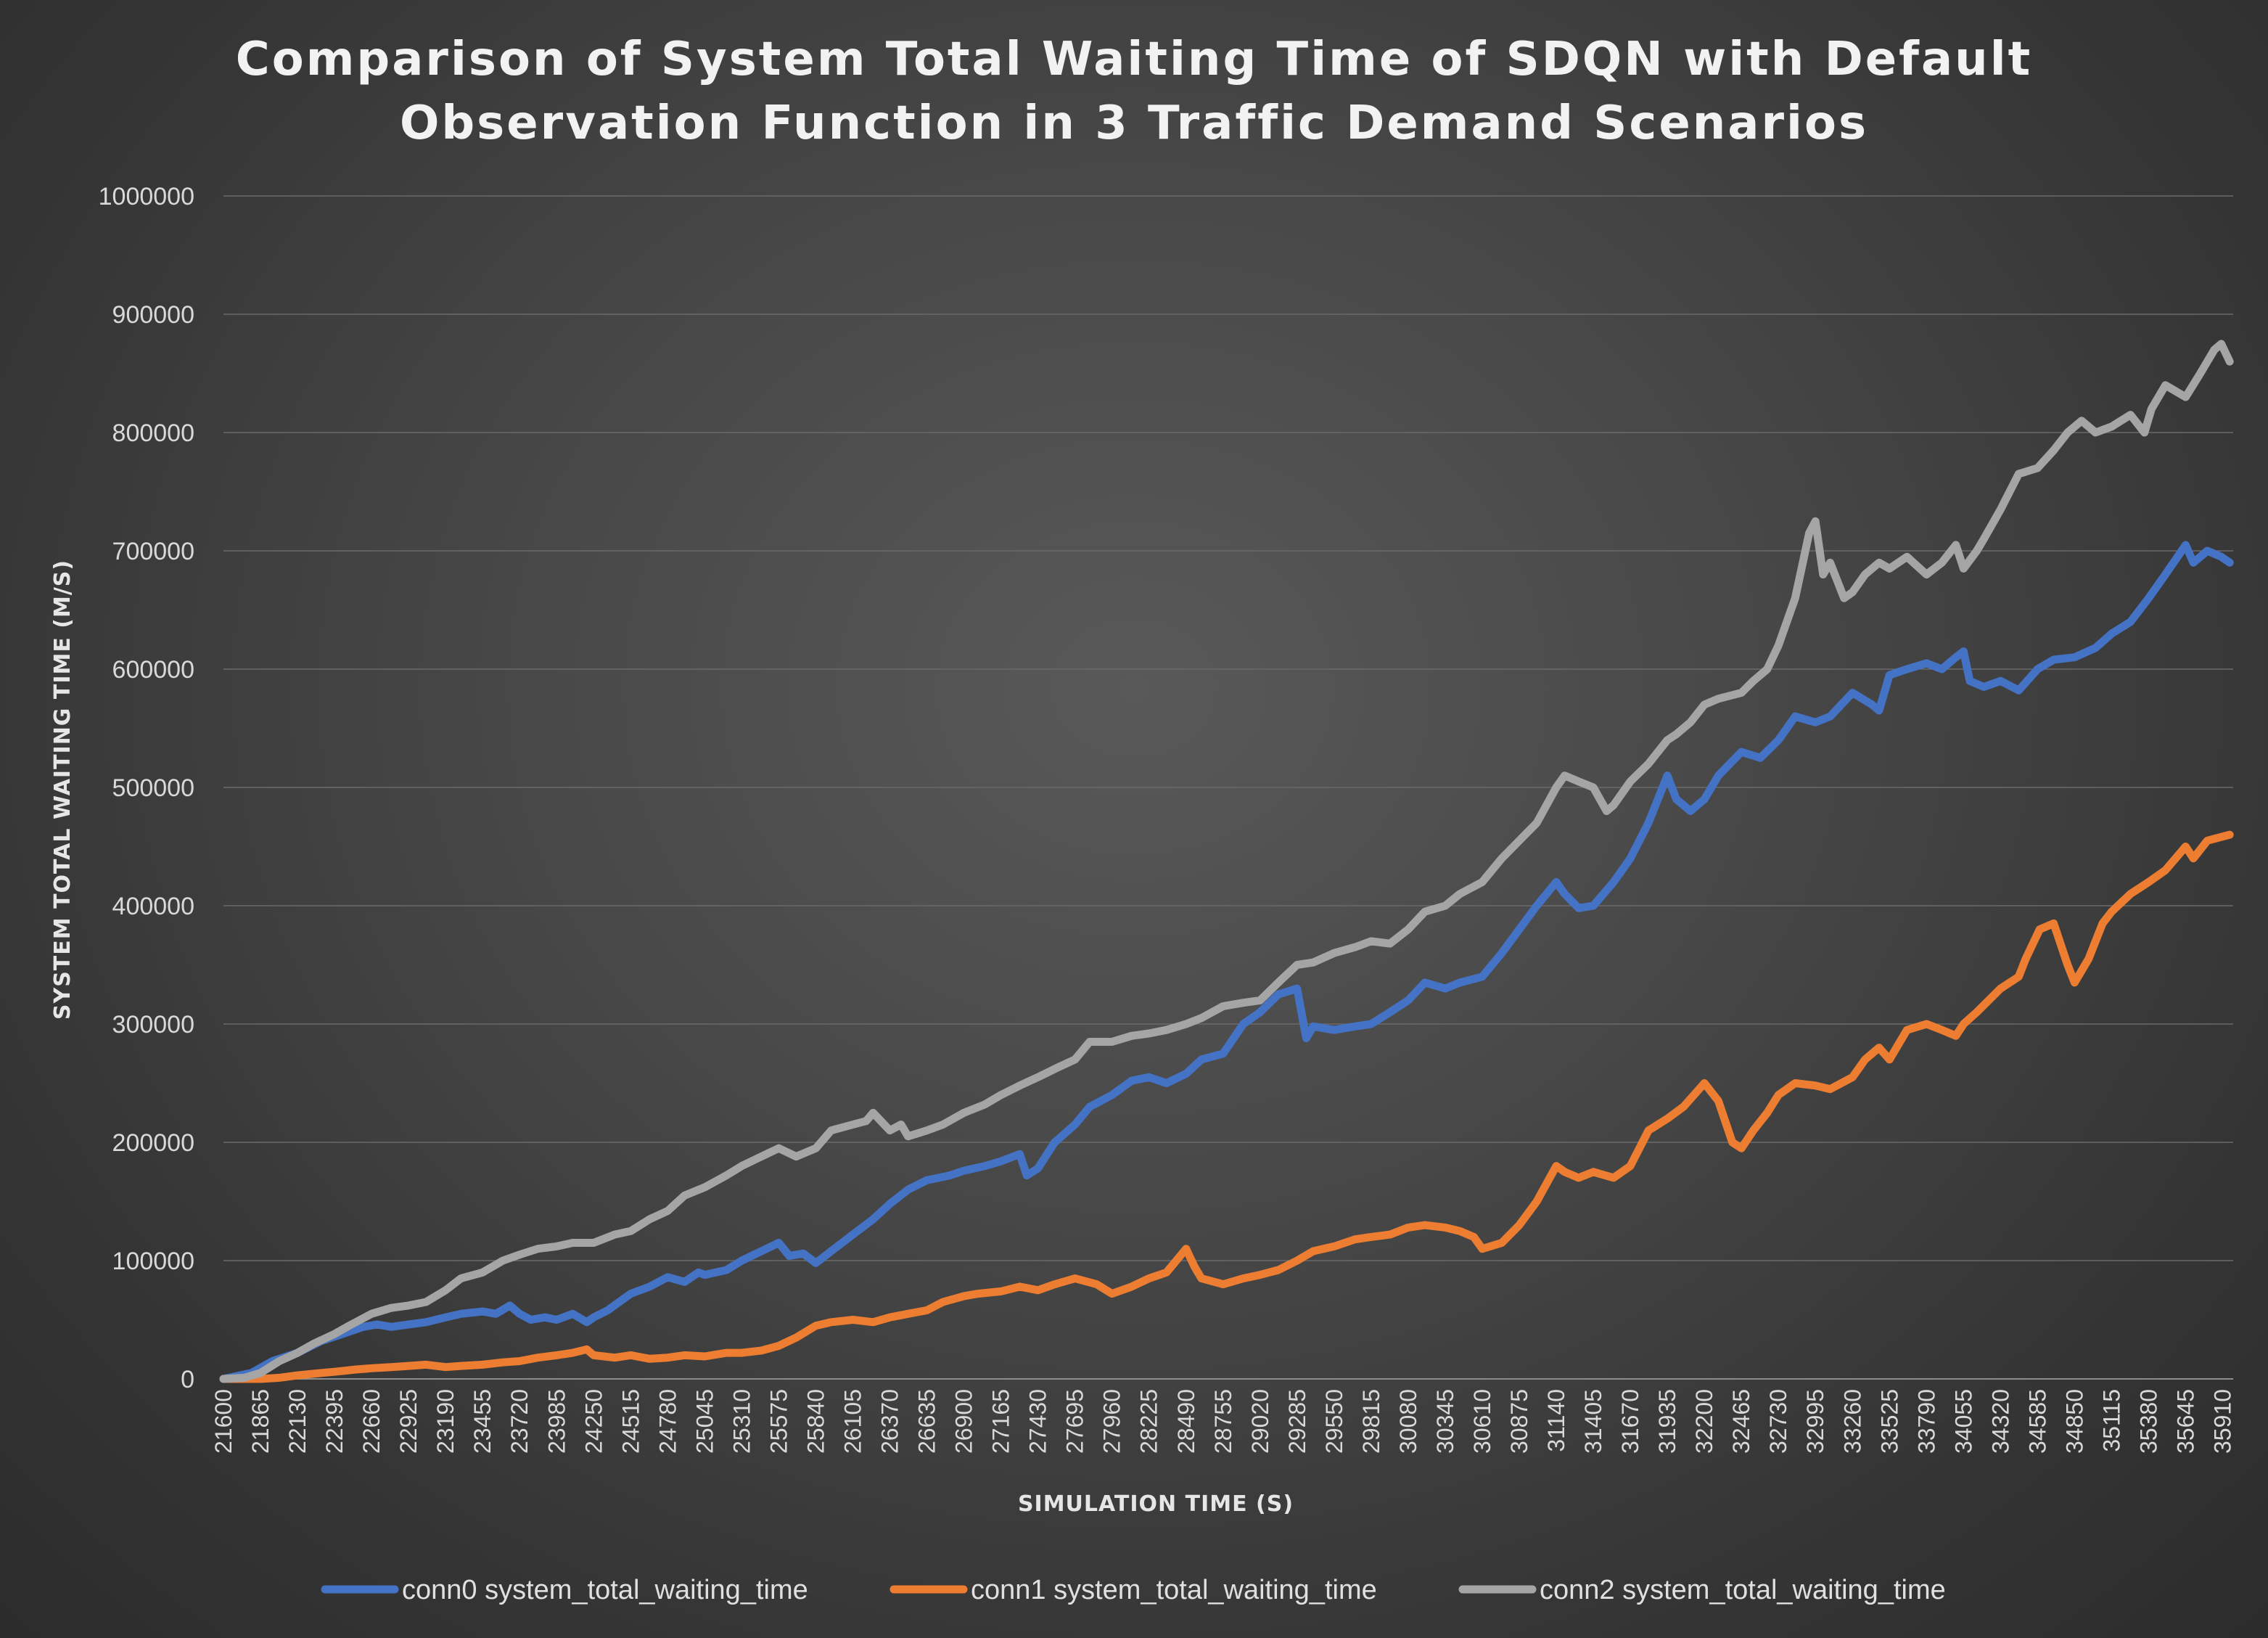 The image size is (2268, 1638). What do you see at coordinates (1156, 1504) in the screenshot?
I see `x-axis-title: SIMULATION TIME (S)` at bounding box center [1156, 1504].